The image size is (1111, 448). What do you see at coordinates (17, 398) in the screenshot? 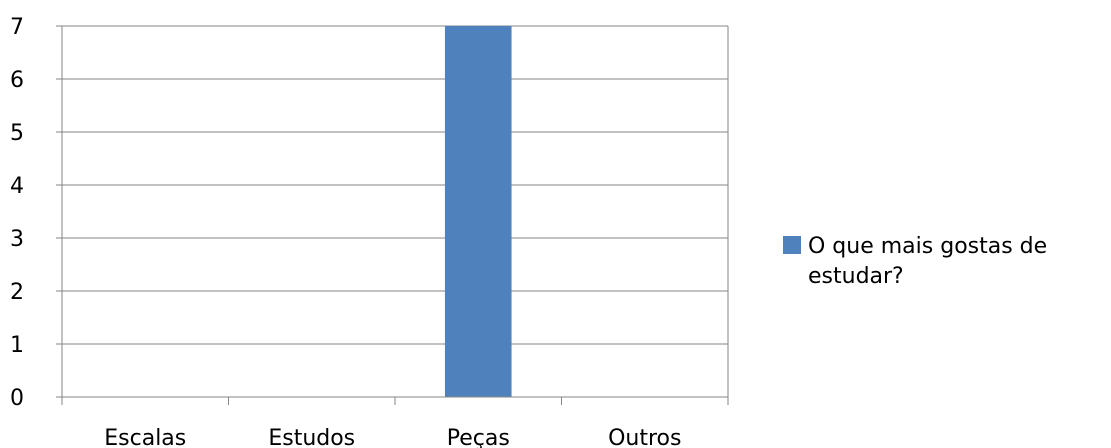
I see `y-tick-label: 0` at bounding box center [17, 398].